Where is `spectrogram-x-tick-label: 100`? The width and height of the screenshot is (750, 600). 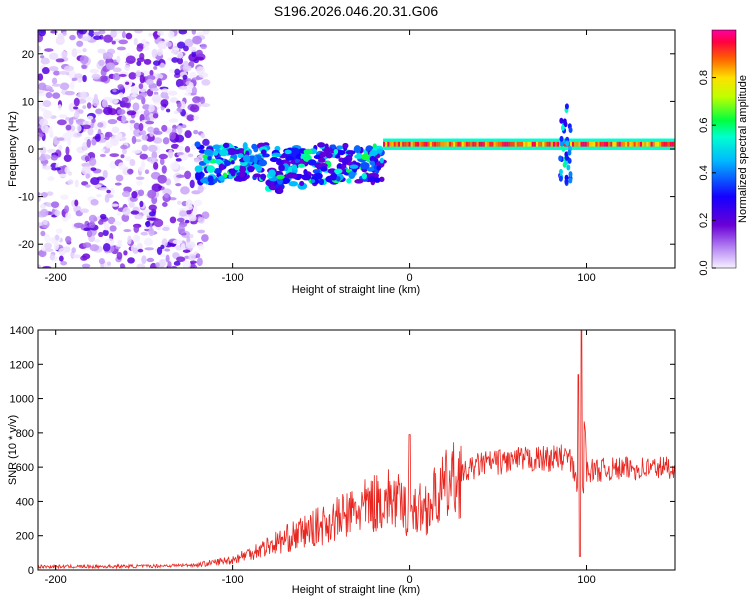 spectrogram-x-tick-label: 100 is located at coordinates (586, 278).